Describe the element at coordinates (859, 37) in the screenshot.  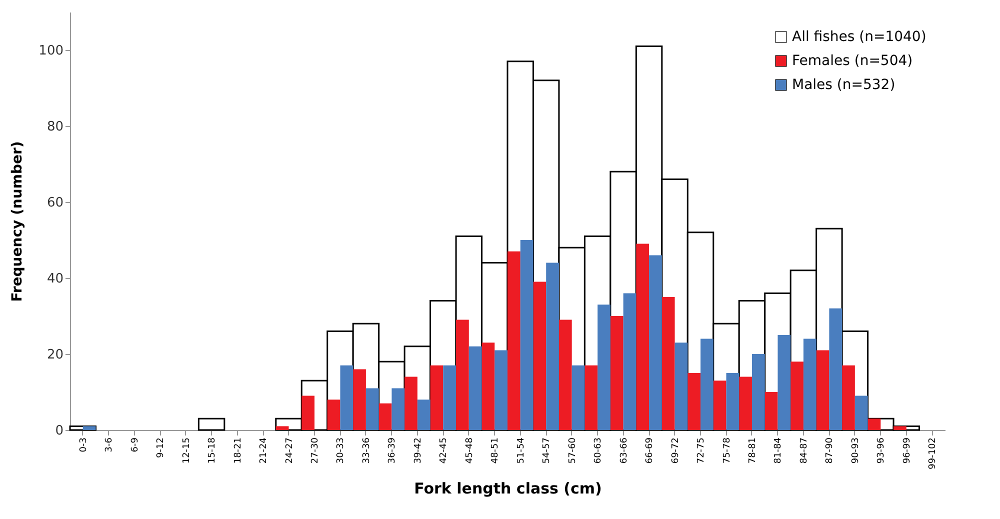
I see `legend-label: All fishes (n=1040)` at that location.